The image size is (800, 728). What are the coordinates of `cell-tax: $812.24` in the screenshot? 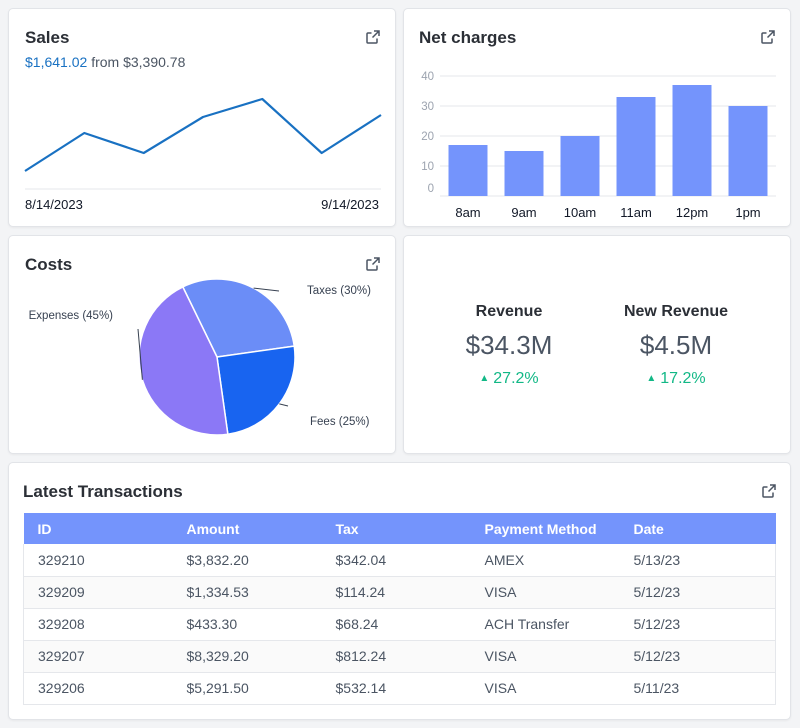 It's located at (396, 656).